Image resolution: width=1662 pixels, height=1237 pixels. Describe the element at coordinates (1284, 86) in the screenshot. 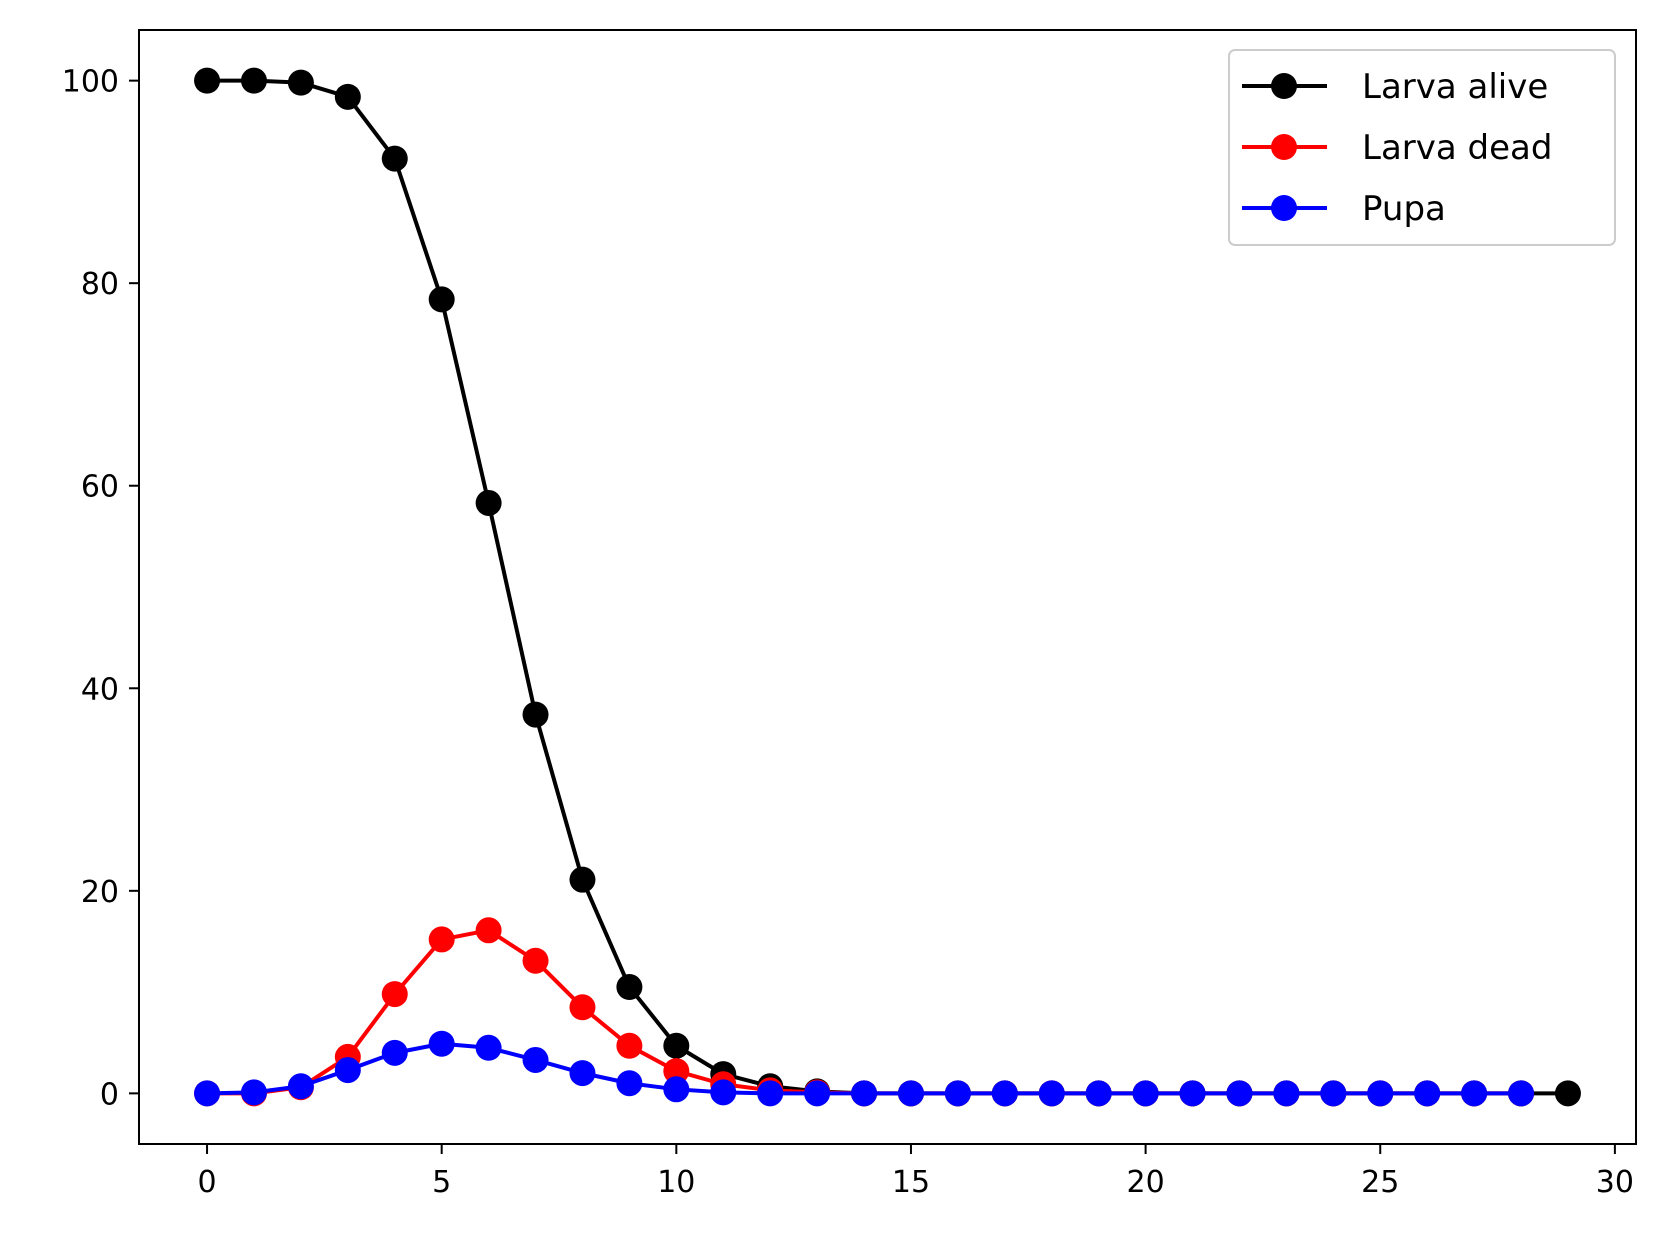

I see `legend-marker-larva-alive` at that location.